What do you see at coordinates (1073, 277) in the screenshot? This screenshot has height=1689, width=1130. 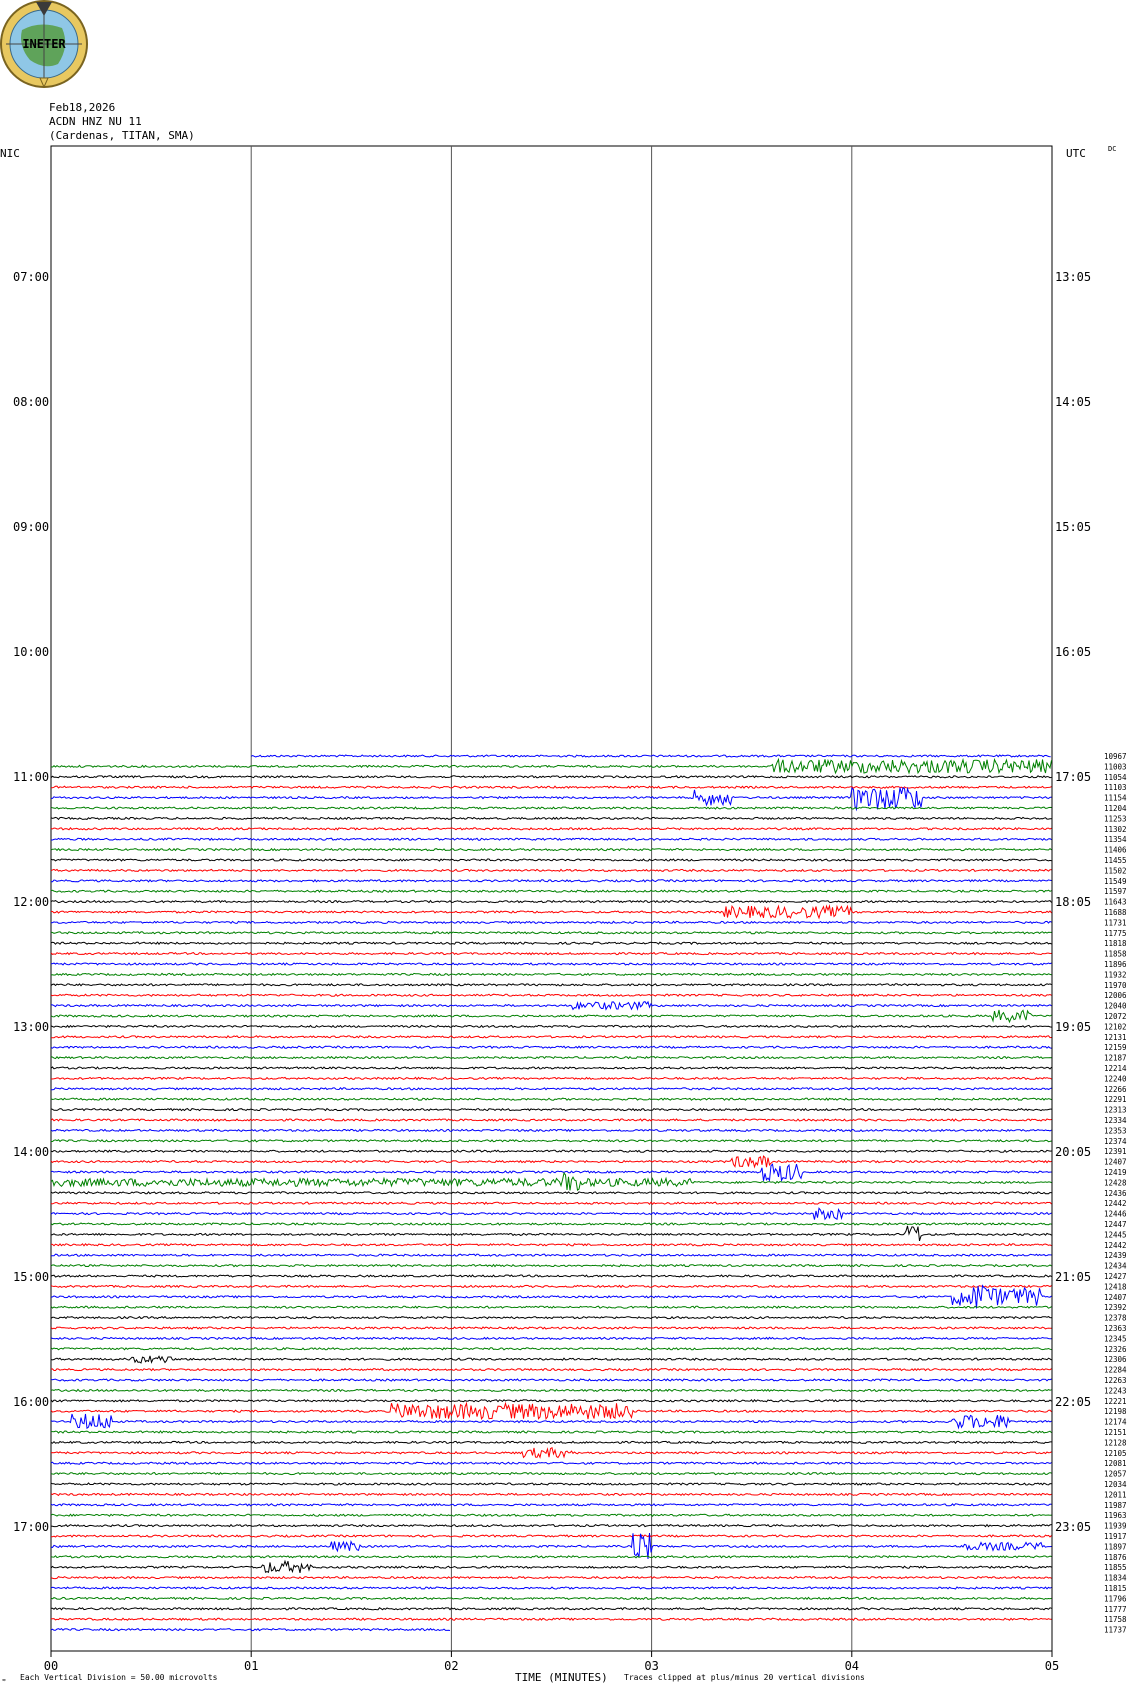 I see `right-hour-label: 13:05` at bounding box center [1073, 277].